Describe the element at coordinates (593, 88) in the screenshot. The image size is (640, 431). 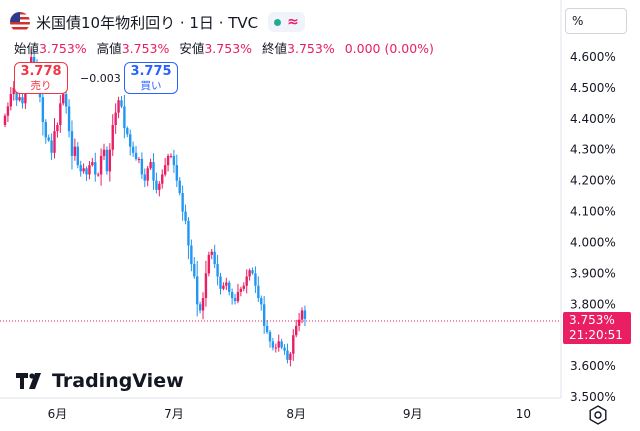
I see `y-tick-label: 4.500%` at that location.